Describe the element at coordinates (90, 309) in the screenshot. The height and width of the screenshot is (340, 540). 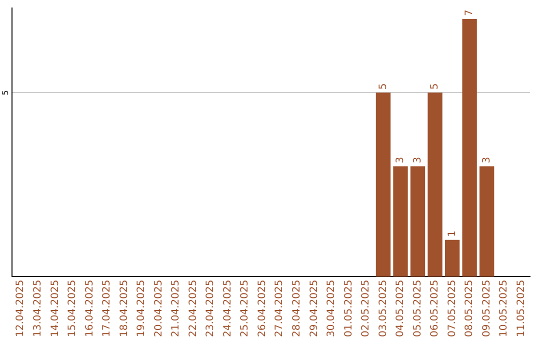
I see `x-tick-label: 16.04.2025` at that location.